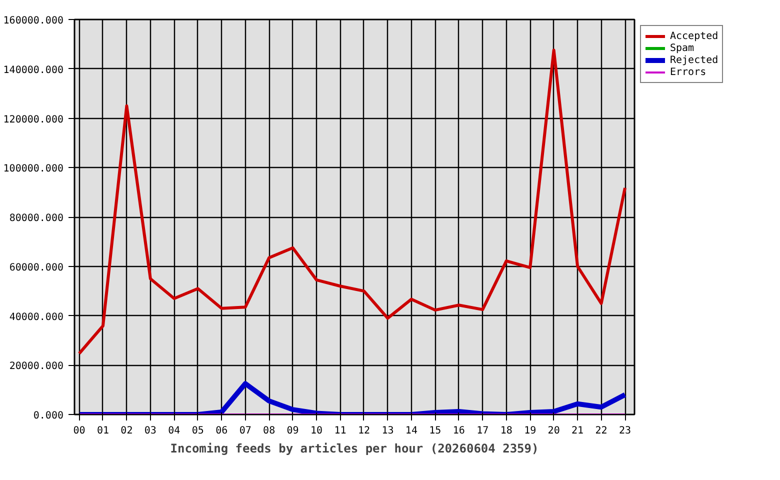 This screenshot has width=780, height=480. Describe the element at coordinates (435, 431) in the screenshot. I see `x-tick-label: 15` at that location.